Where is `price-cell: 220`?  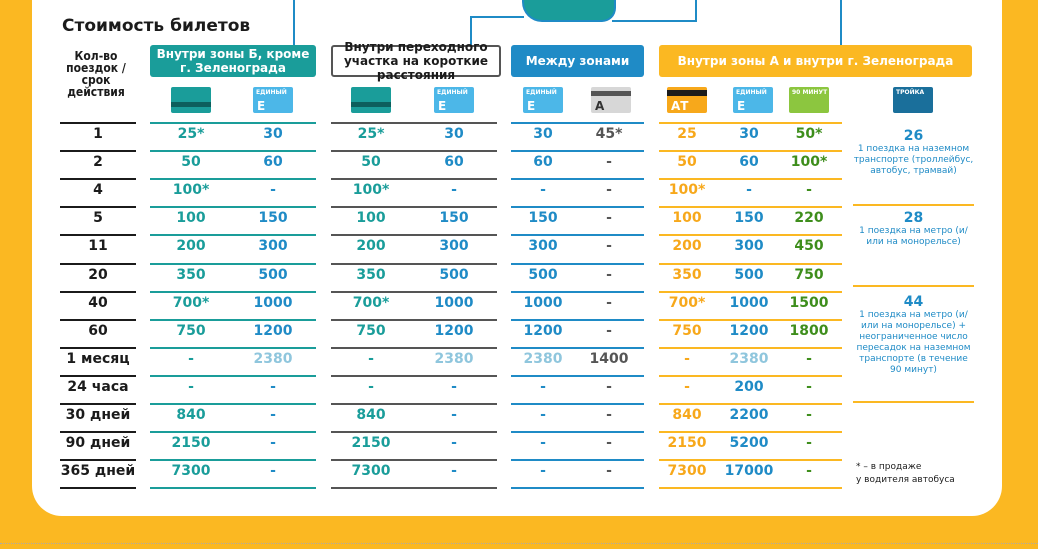
price-cell: 220 is located at coordinates (809, 218).